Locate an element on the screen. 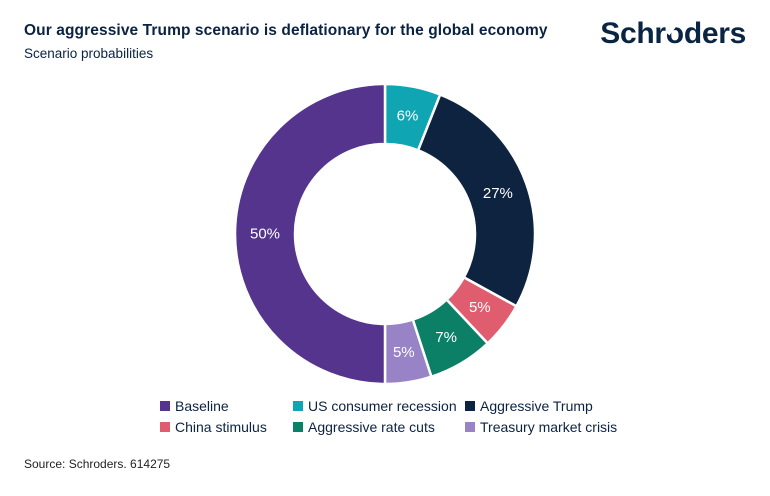 The image size is (770, 496). legend-label: China stimulus is located at coordinates (221, 427).